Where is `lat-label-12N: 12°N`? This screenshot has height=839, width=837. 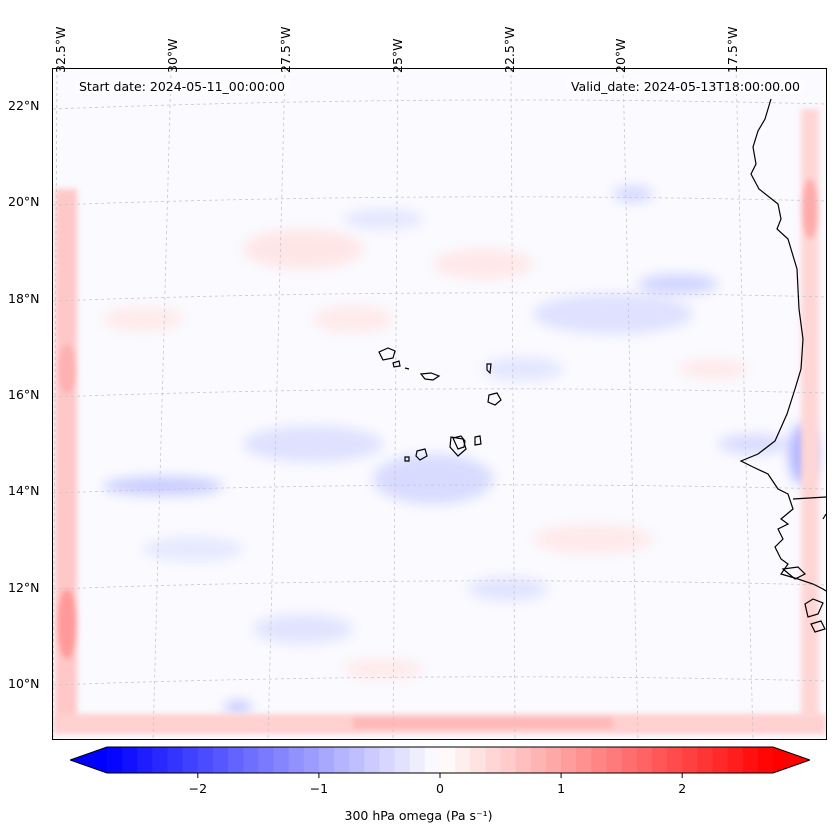
lat-label-12N: 12°N is located at coordinates (24, 587).